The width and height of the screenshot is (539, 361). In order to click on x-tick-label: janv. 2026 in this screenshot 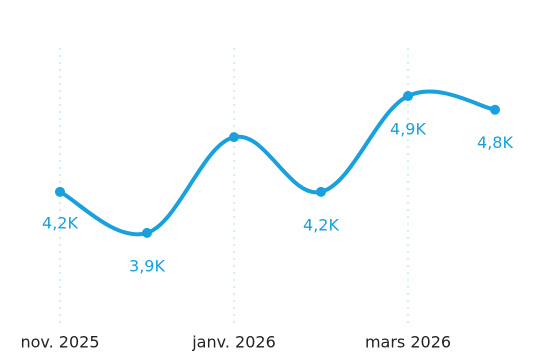, I will do `click(233, 342)`.